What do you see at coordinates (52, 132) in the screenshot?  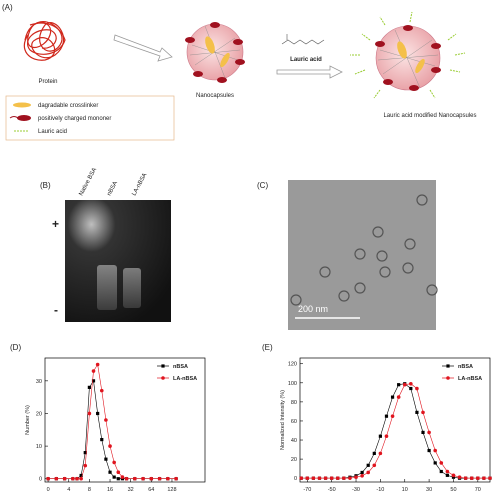 I see `legend-text: Lauric acid` at bounding box center [52, 132].